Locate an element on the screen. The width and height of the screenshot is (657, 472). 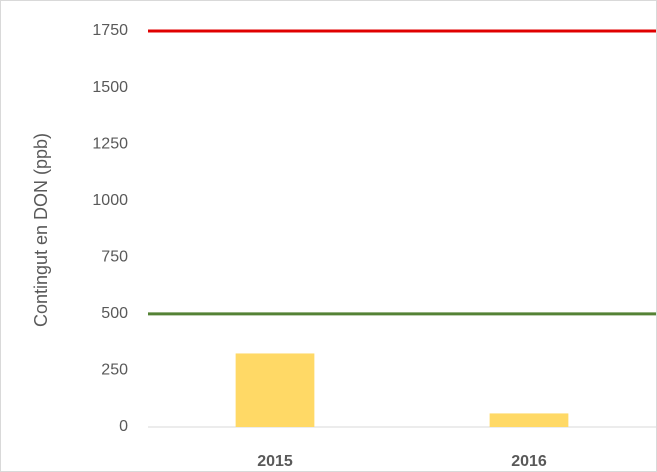
y-tick-label: 250 is located at coordinates (114, 370).